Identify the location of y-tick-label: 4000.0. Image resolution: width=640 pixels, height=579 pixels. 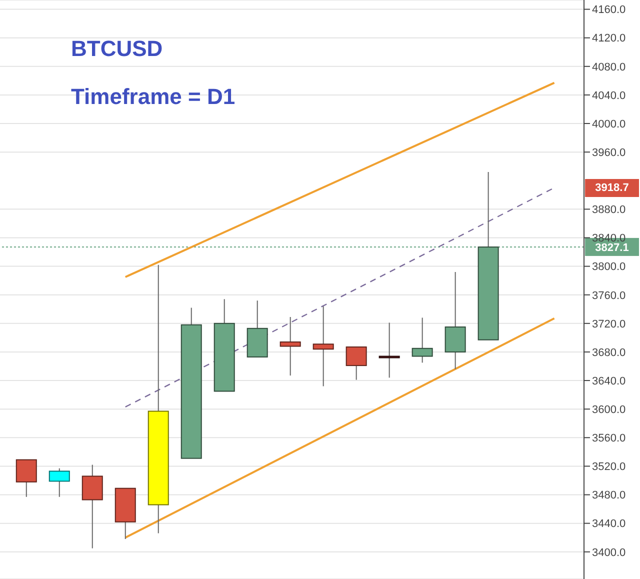
(609, 124).